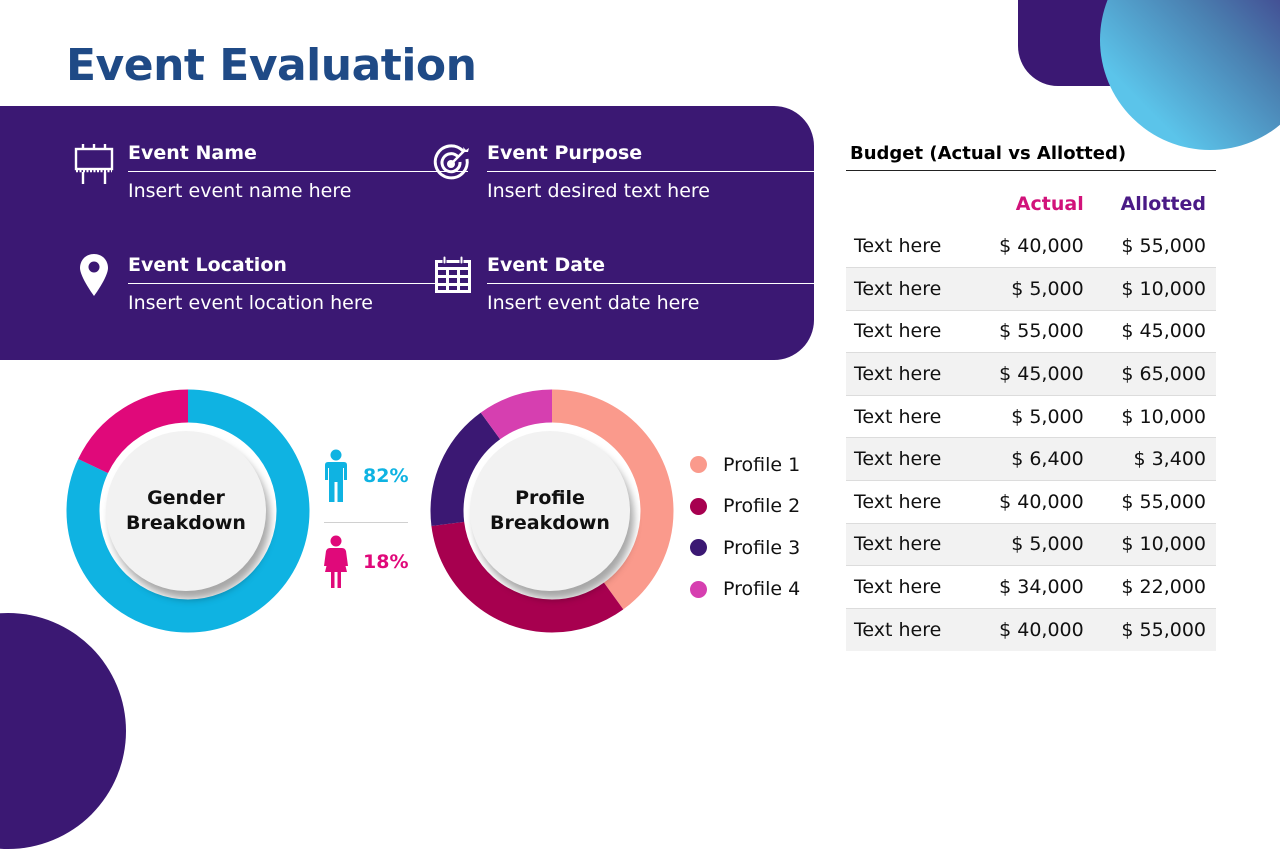 This screenshot has width=1280, height=849. I want to click on legend-item-profile4: Profile 4, so click(745, 590).